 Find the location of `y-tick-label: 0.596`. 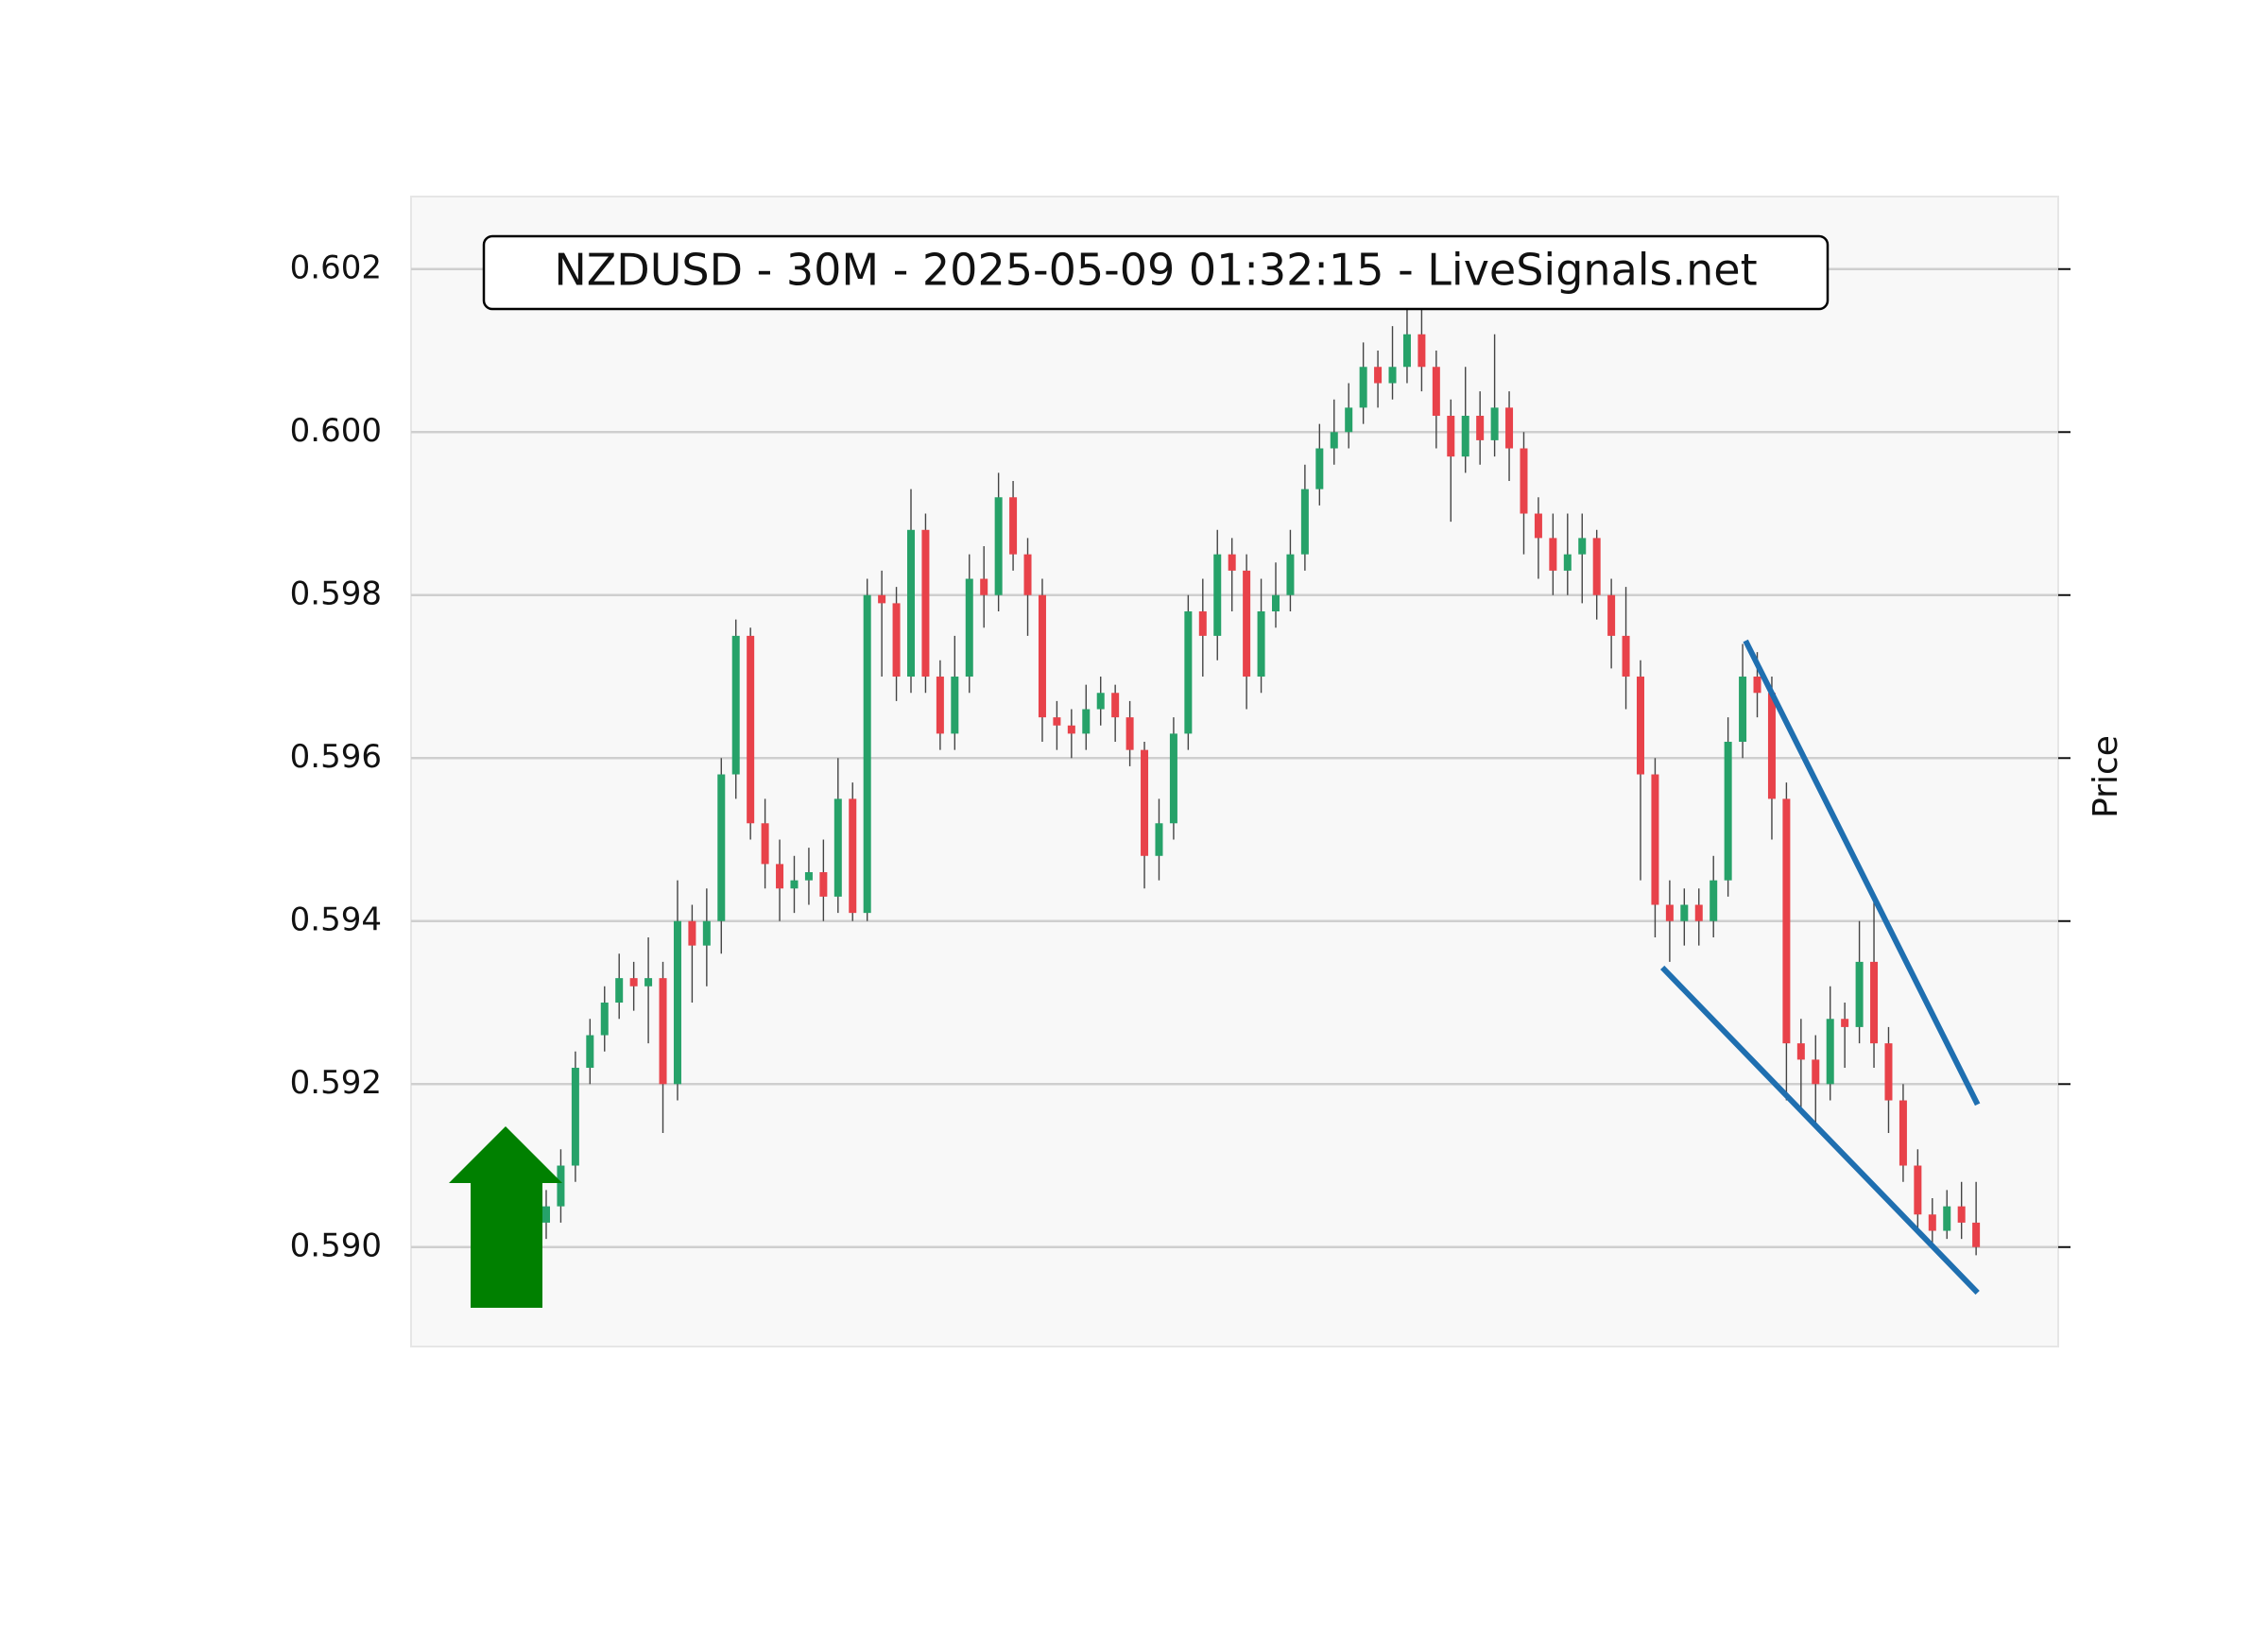

y-tick-label: 0.596 is located at coordinates (336, 757).